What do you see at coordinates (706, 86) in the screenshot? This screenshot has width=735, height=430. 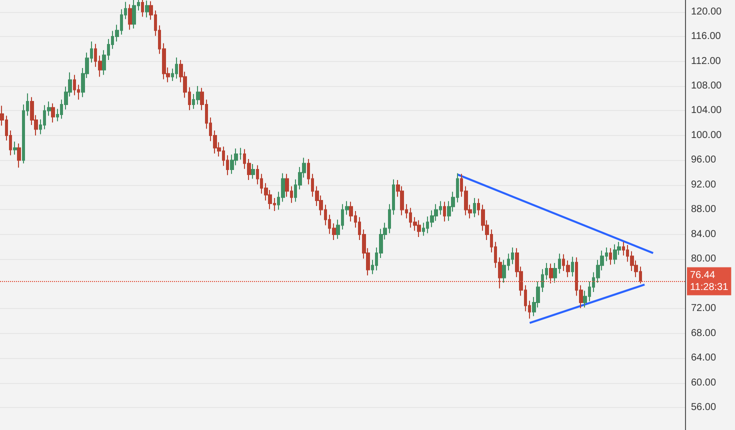 I see `y-tick-label: 108.00` at bounding box center [706, 86].